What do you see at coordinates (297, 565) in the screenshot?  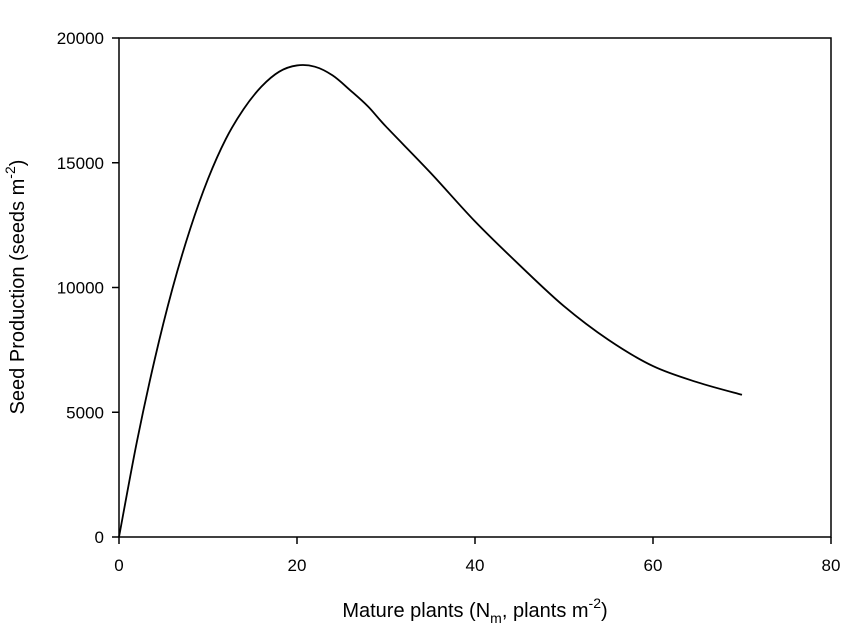 I see `x-tick-label: 20` at bounding box center [297, 565].